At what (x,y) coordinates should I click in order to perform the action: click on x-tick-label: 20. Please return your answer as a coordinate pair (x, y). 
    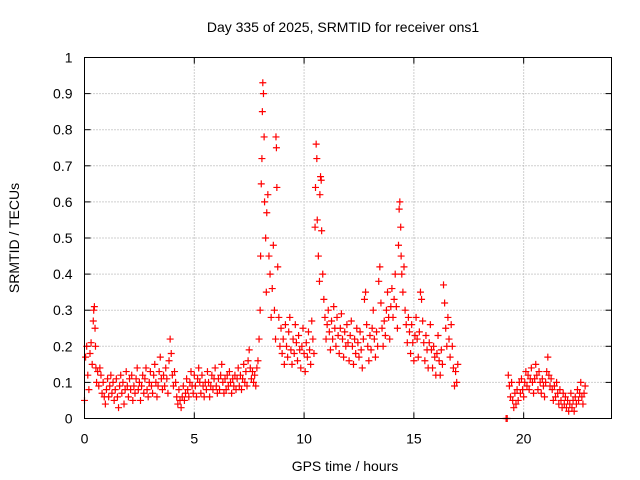
    Looking at the image, I should click on (524, 439).